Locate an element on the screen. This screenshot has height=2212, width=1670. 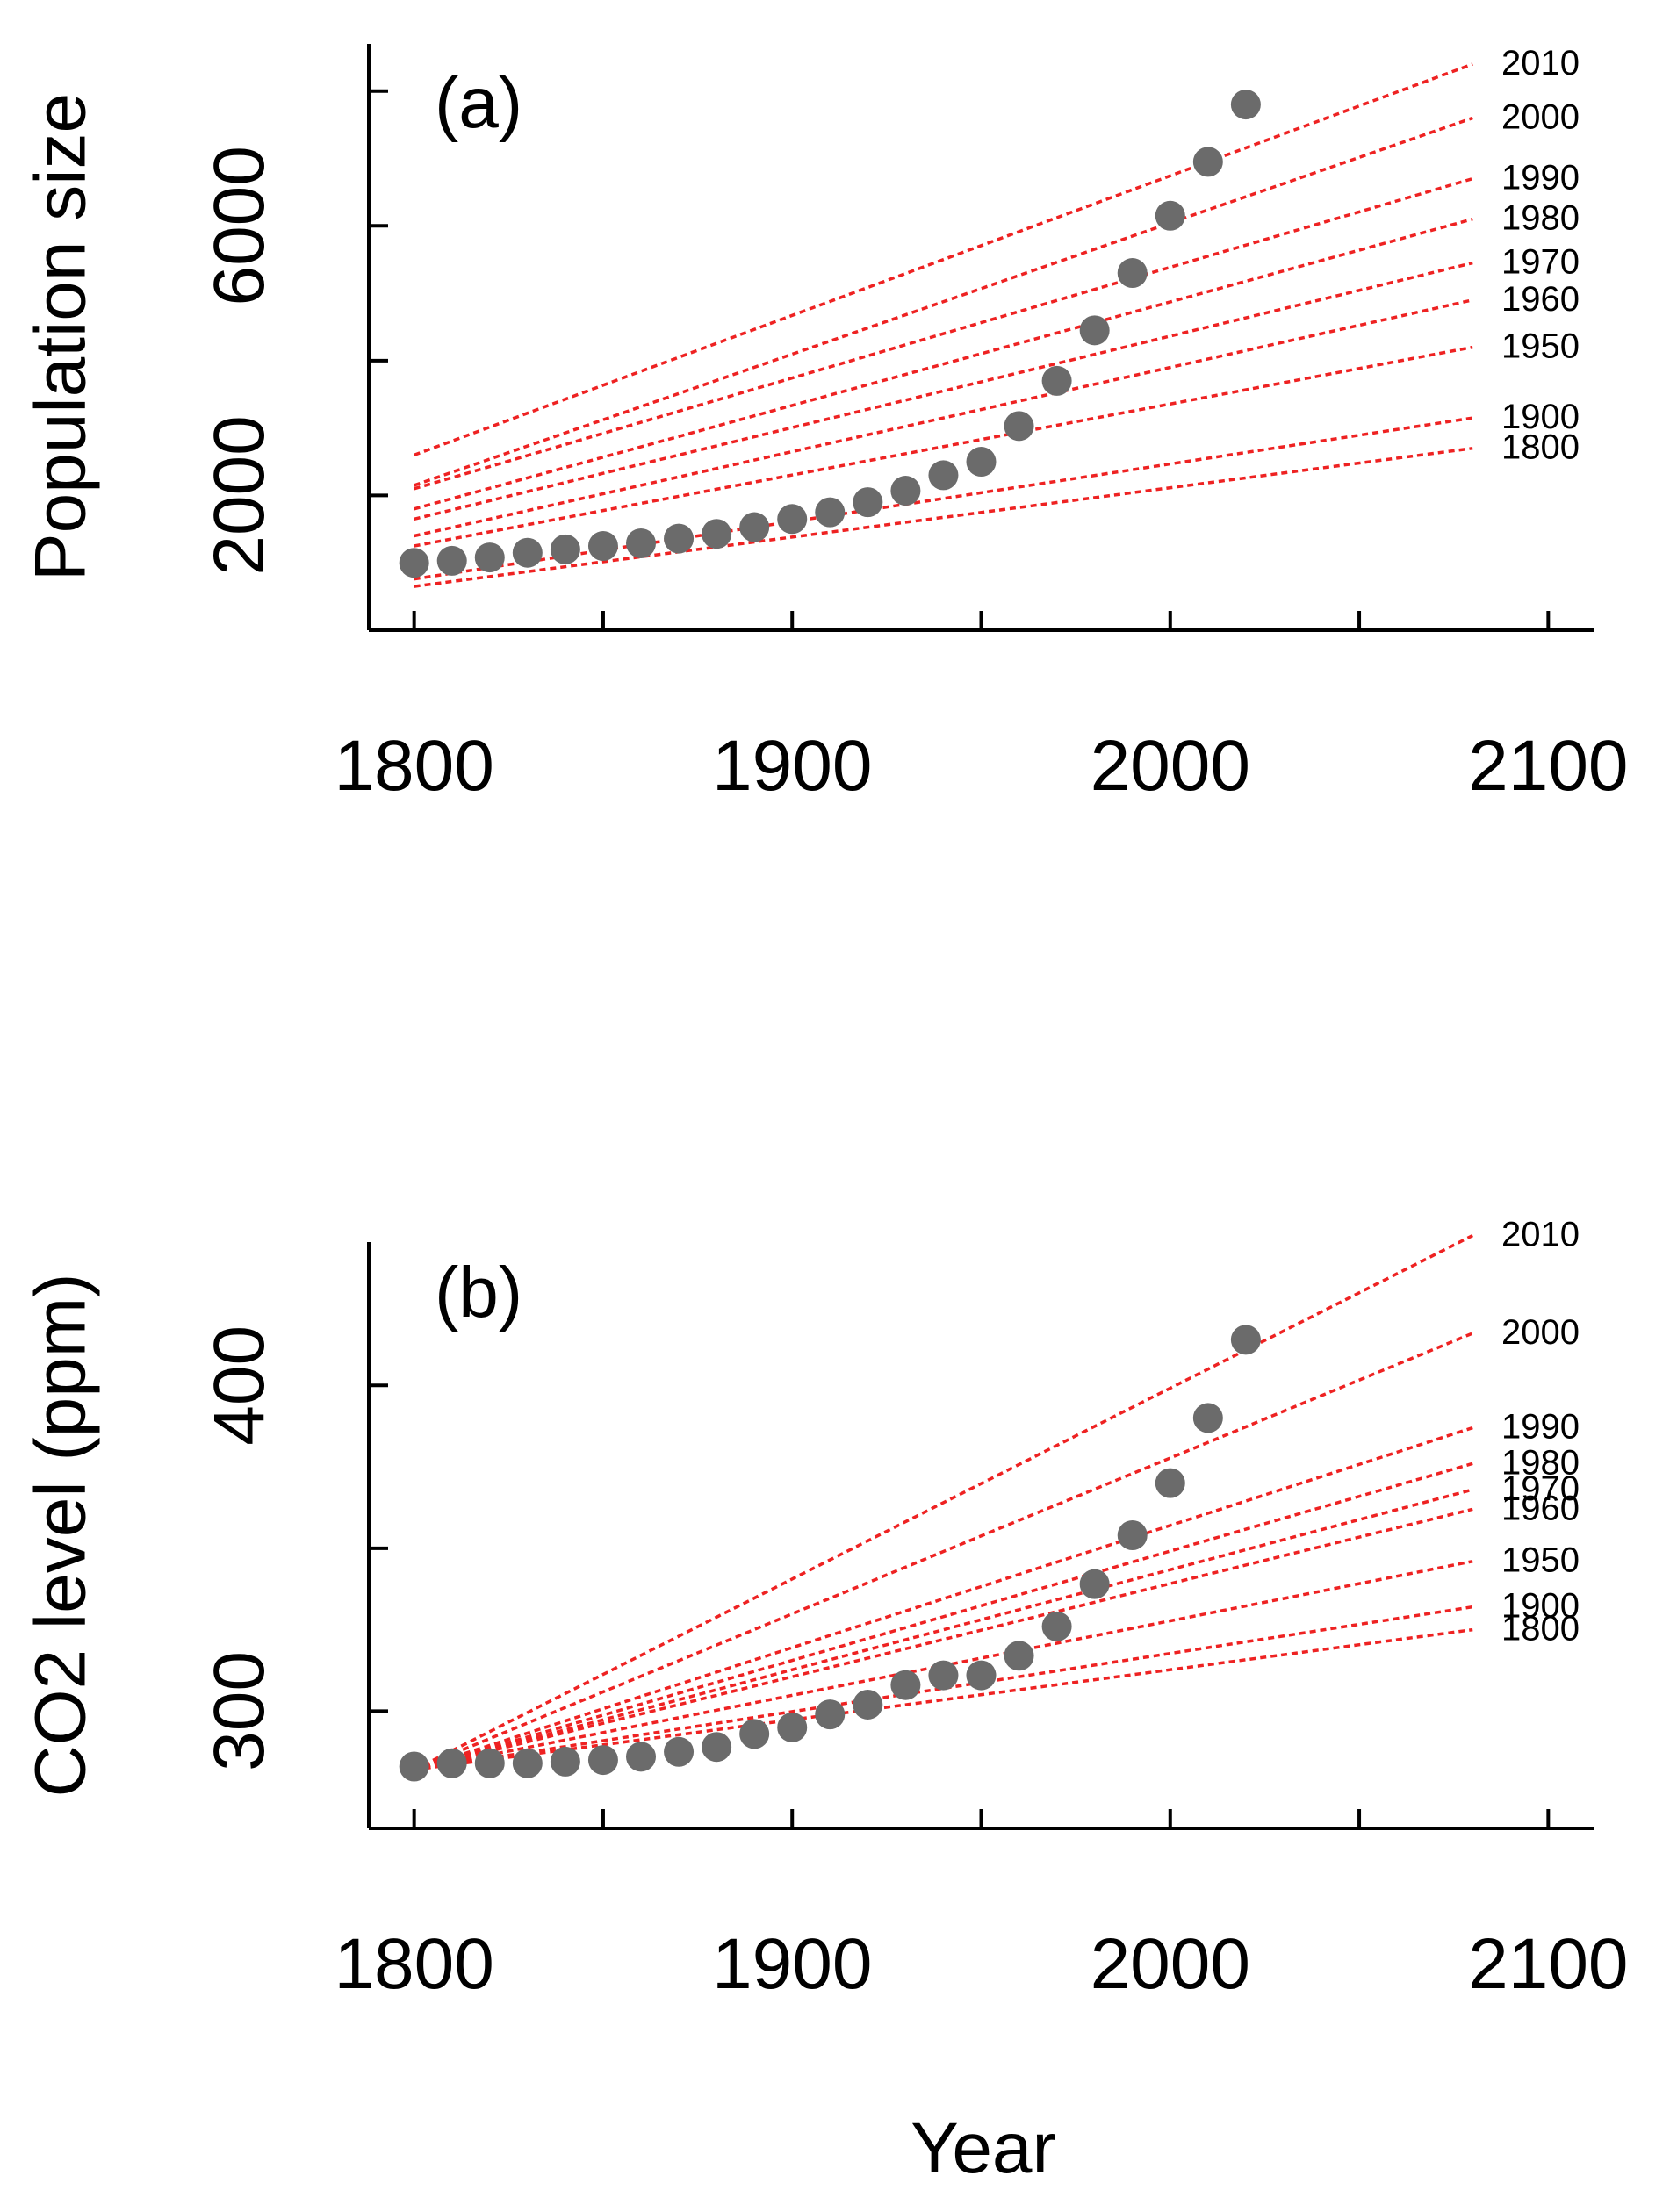
x-axis-title: Year is located at coordinates (983, 2148).